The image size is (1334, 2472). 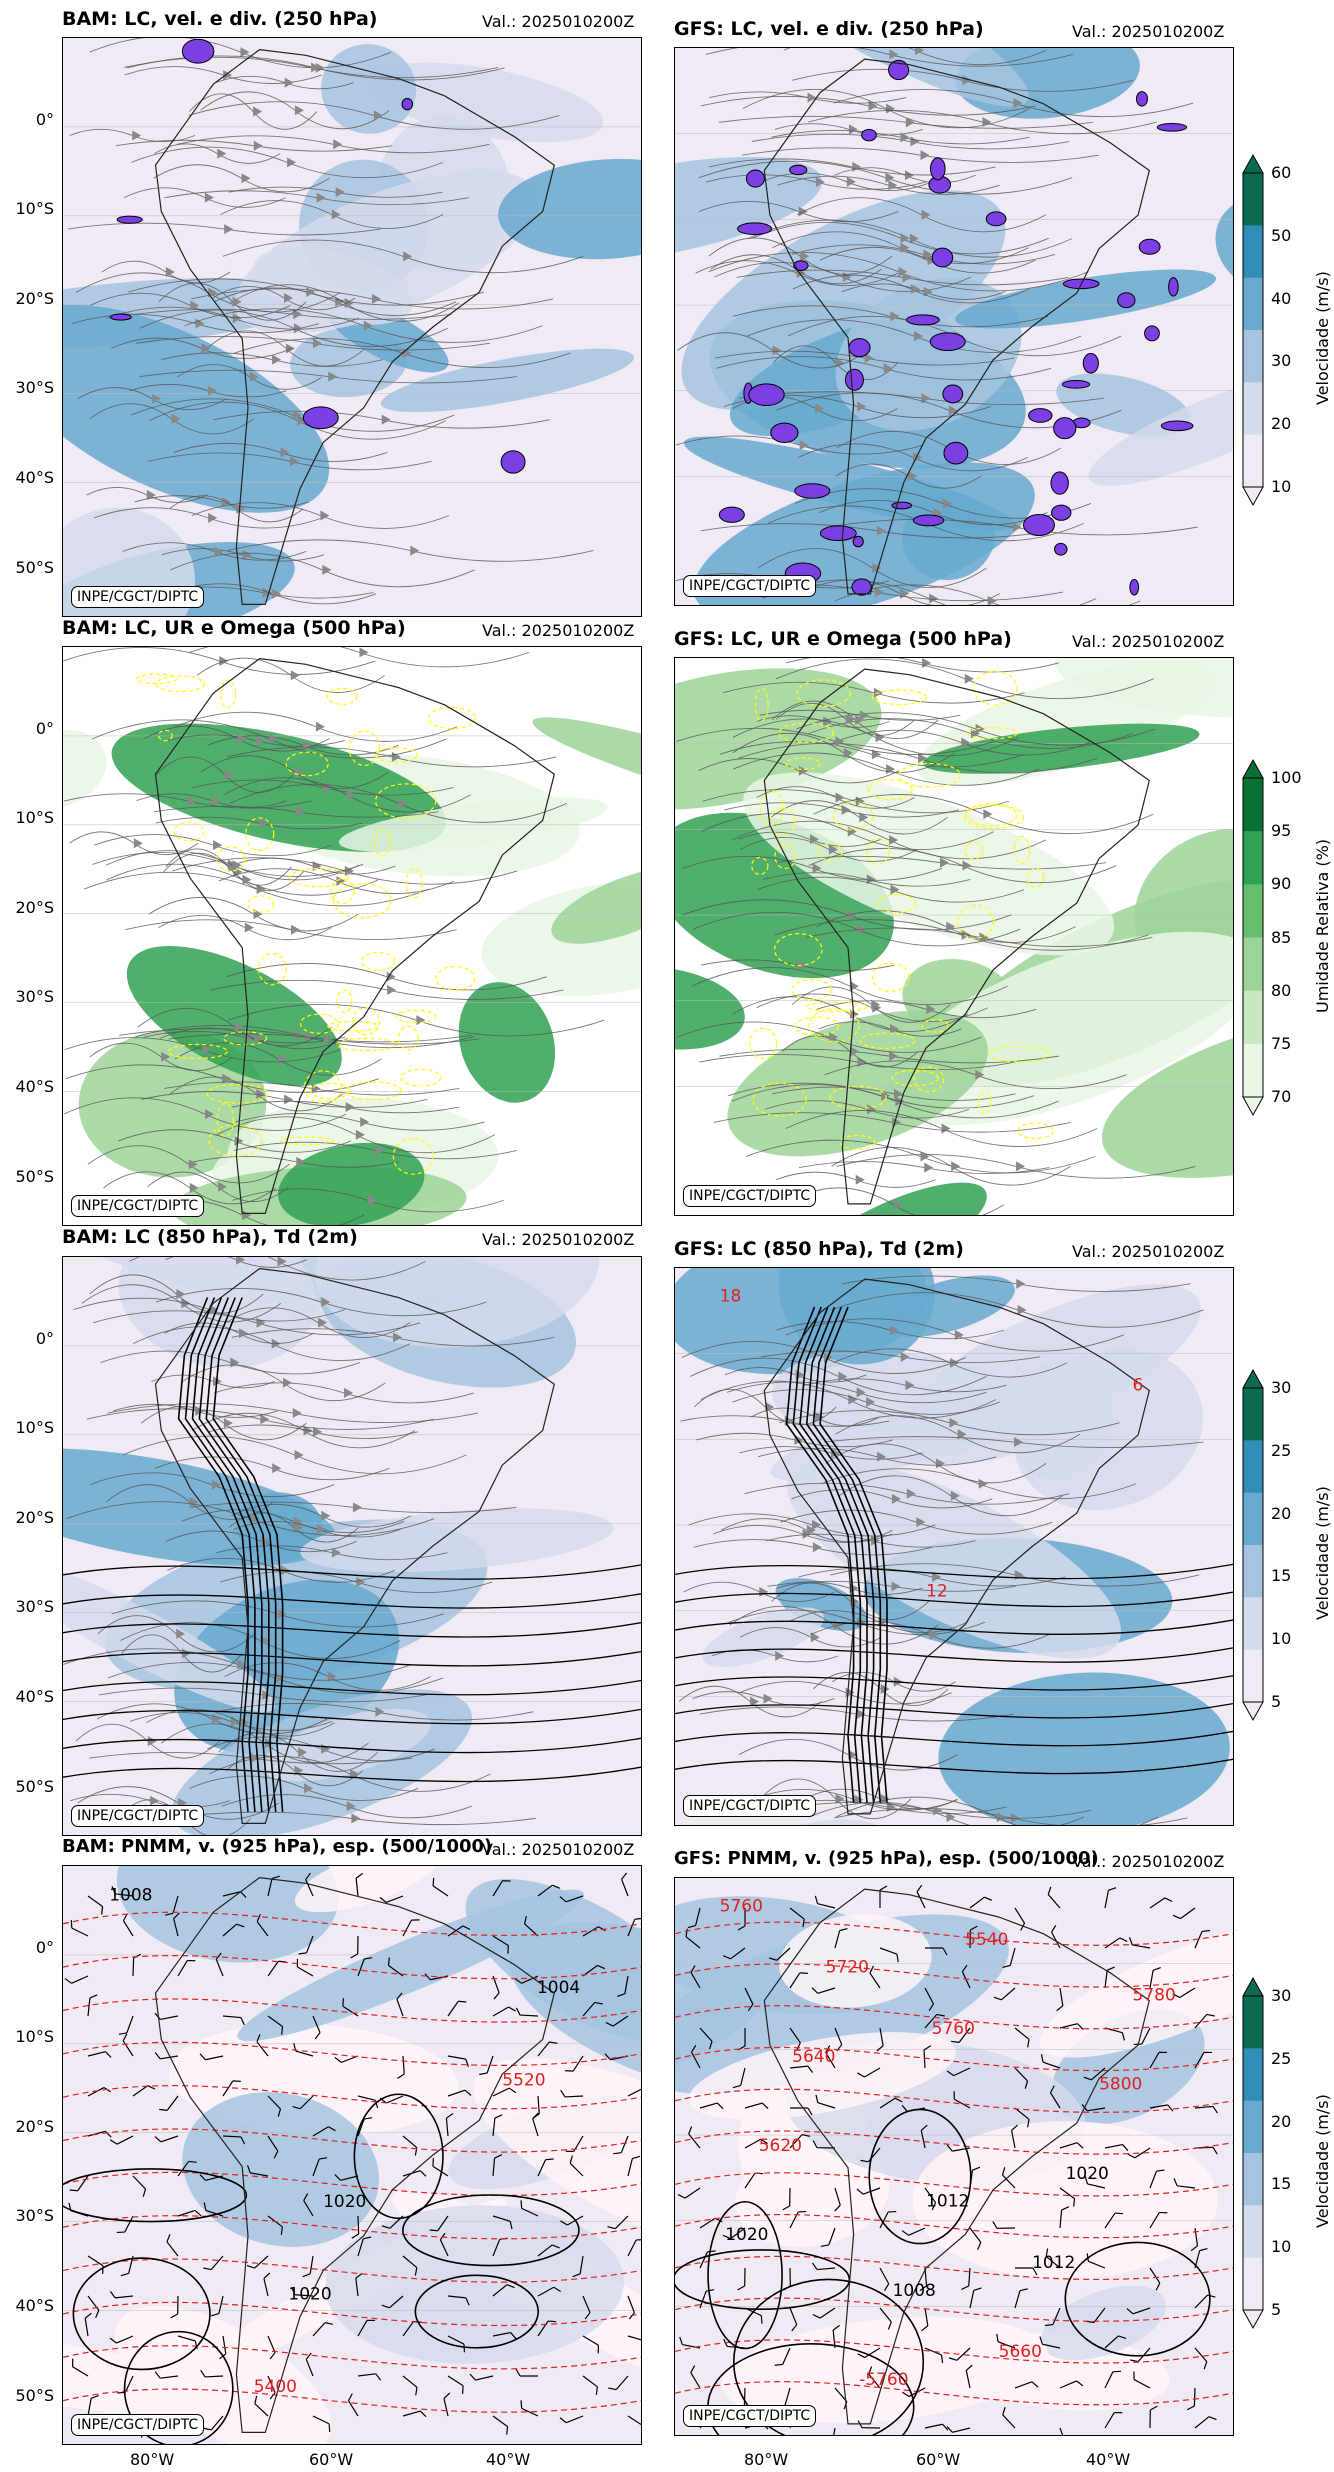 What do you see at coordinates (1137, 2299) in the screenshot?
I see `pressure-contour` at bounding box center [1137, 2299].